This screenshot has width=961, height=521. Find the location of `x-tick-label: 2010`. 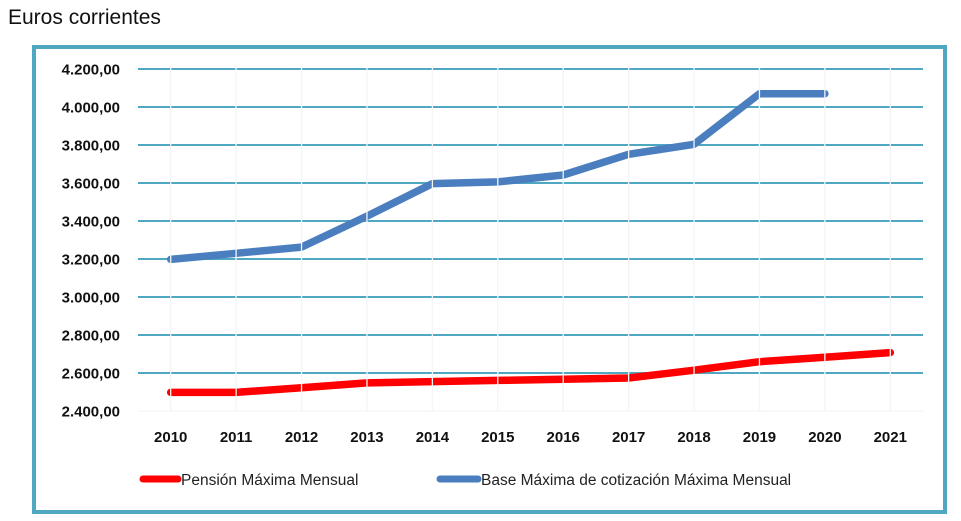

x-tick-label: 2010 is located at coordinates (170, 437).